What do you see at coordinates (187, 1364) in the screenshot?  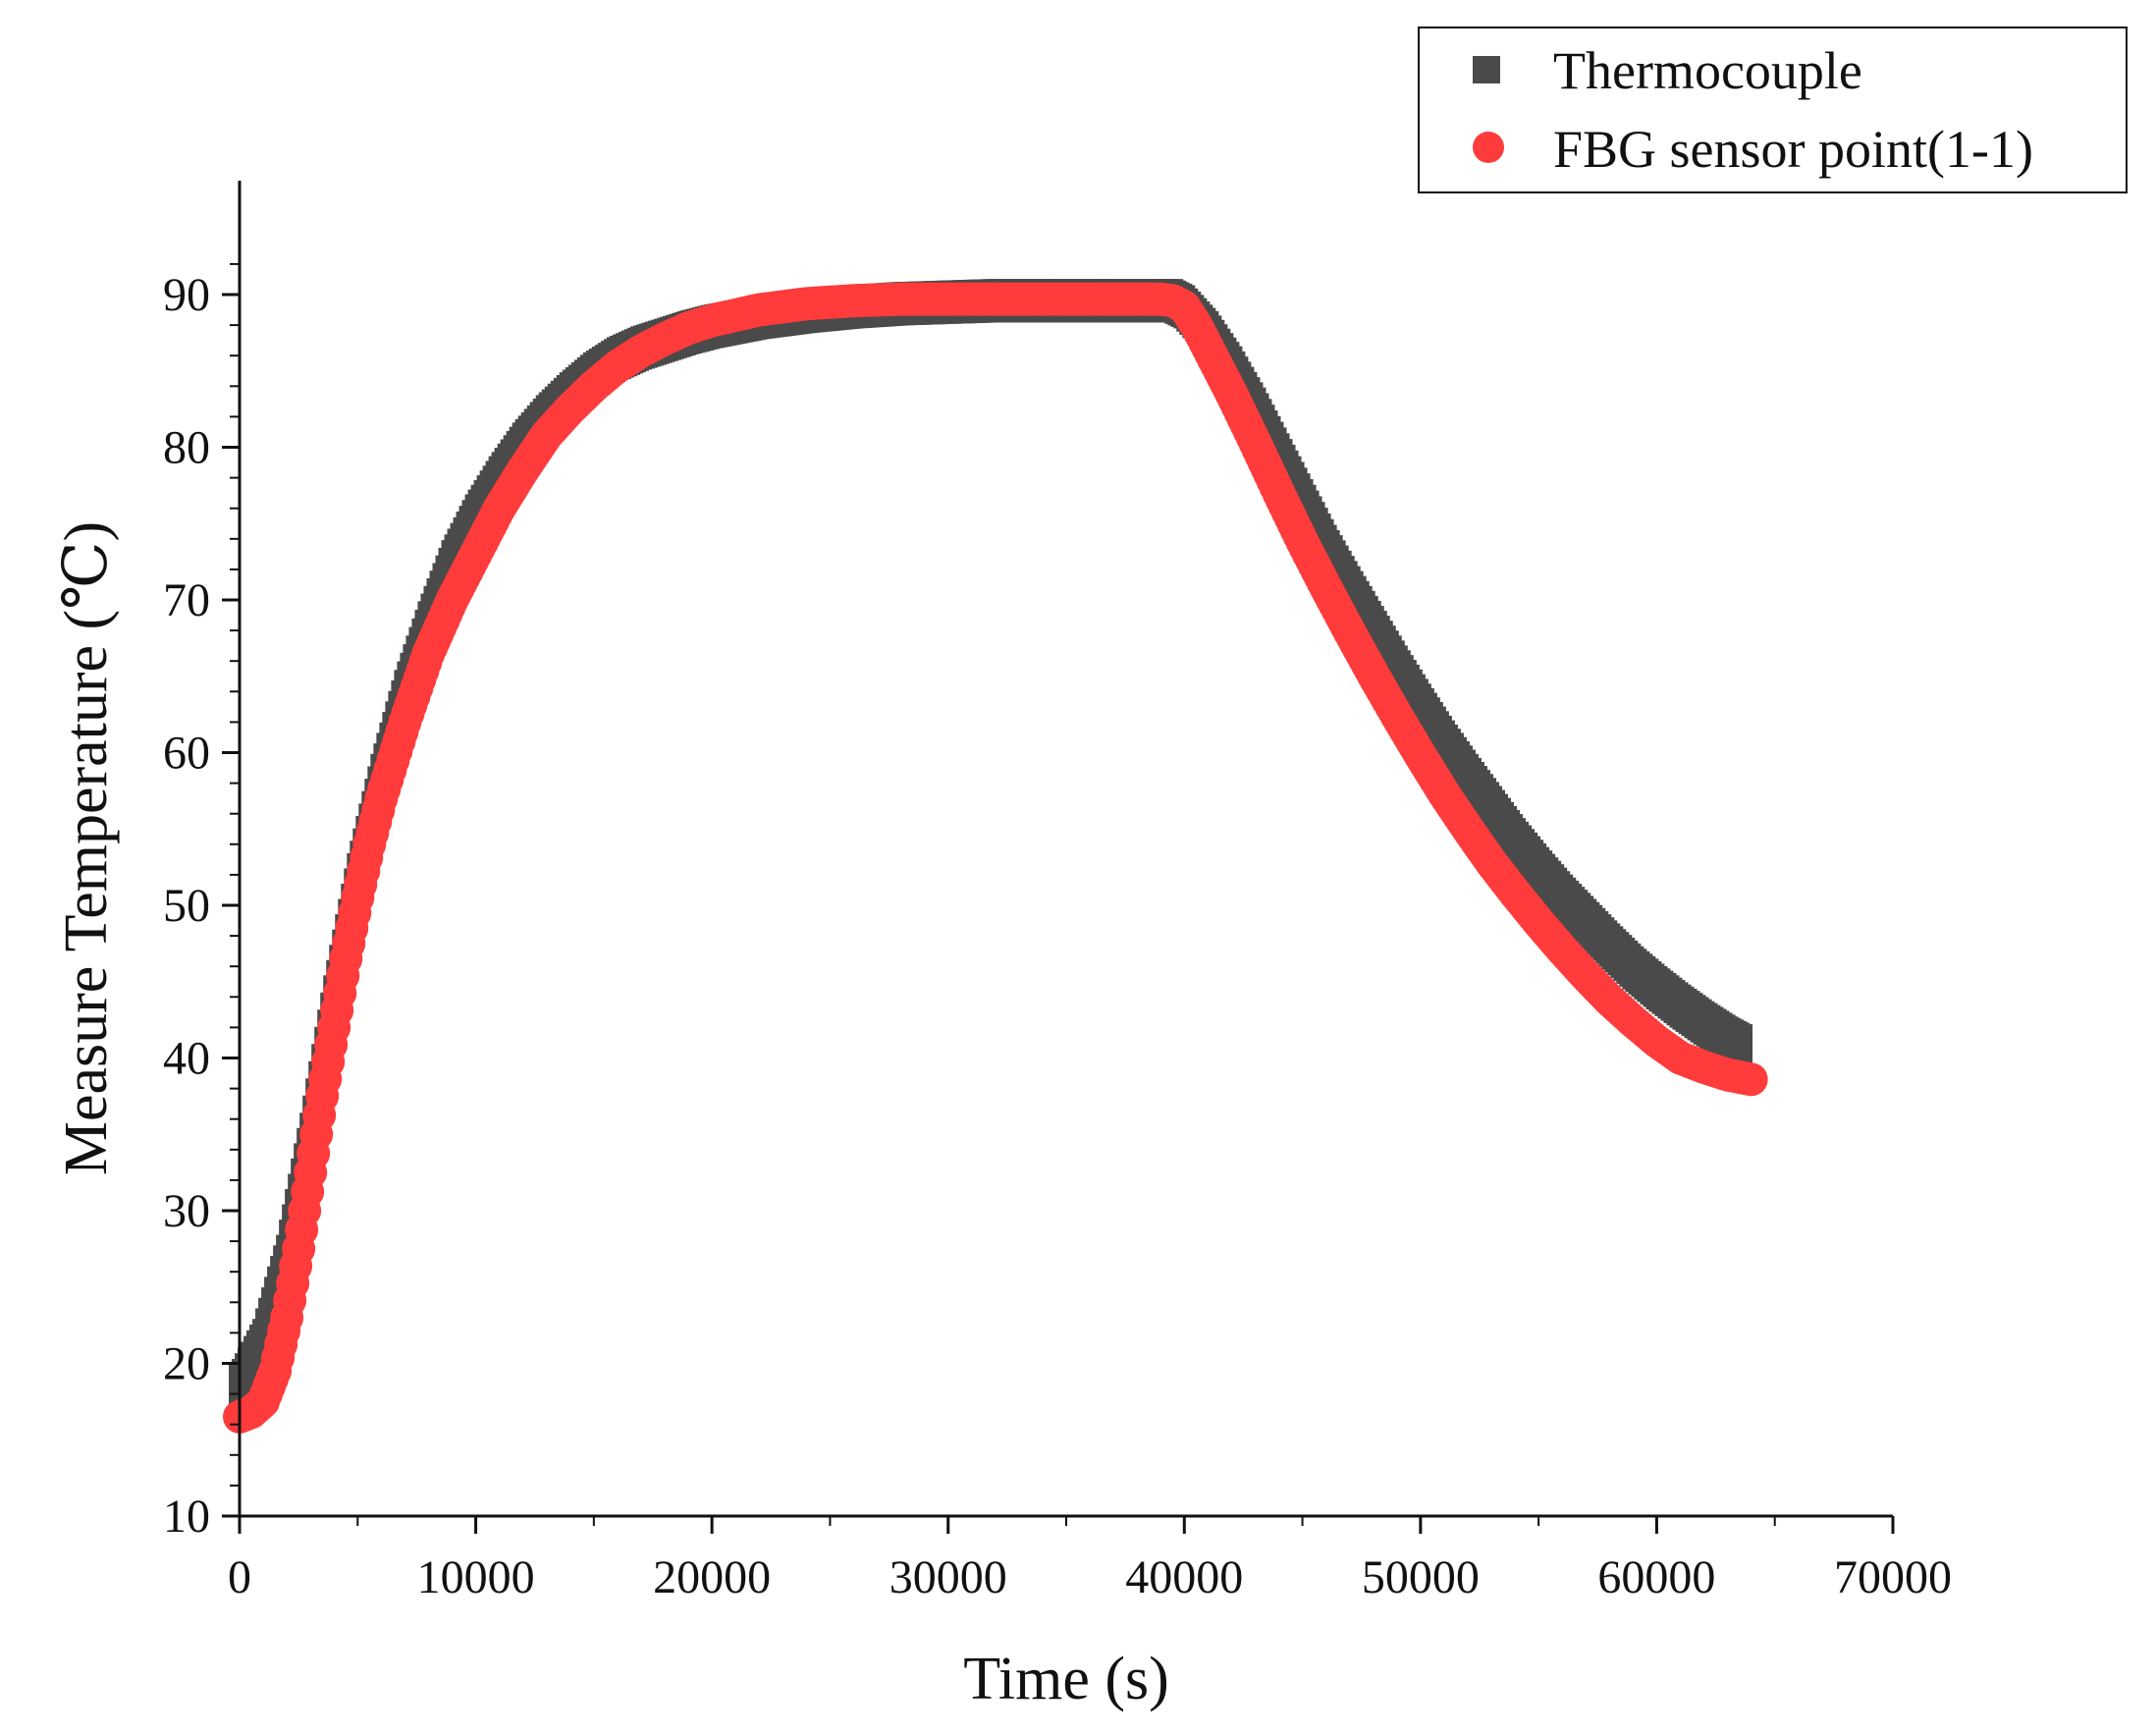 I see `y-tick-label: 20` at bounding box center [187, 1364].